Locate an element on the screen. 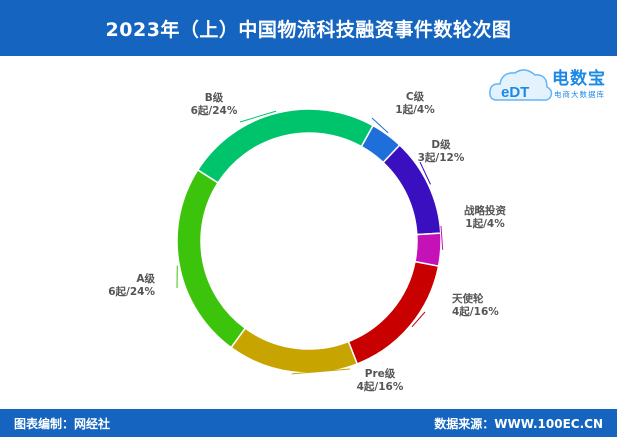 Image resolution: width=617 pixels, height=437 pixels. slice-value-label-6: 6起/24% is located at coordinates (131, 291).